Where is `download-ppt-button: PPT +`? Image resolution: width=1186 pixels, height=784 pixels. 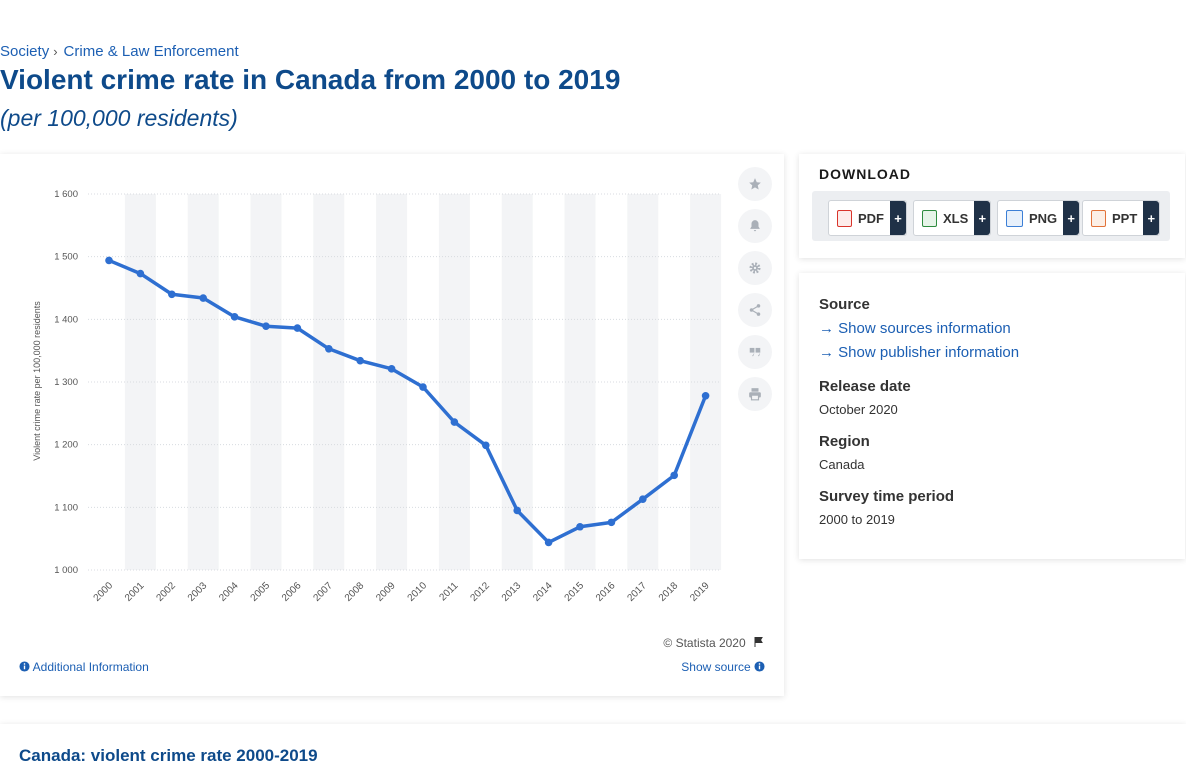
download-ppt-button: PPT + is located at coordinates (1121, 218).